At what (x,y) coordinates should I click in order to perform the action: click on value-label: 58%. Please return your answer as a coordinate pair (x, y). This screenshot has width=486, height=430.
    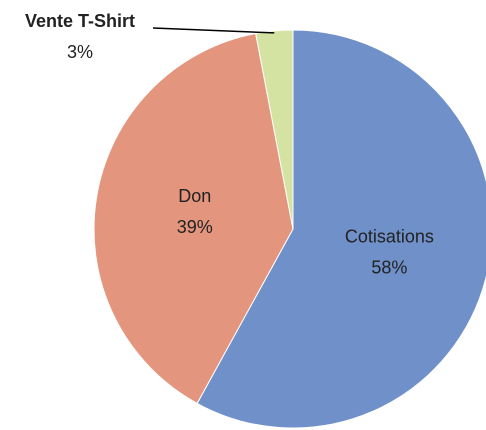
    Looking at the image, I should click on (389, 267).